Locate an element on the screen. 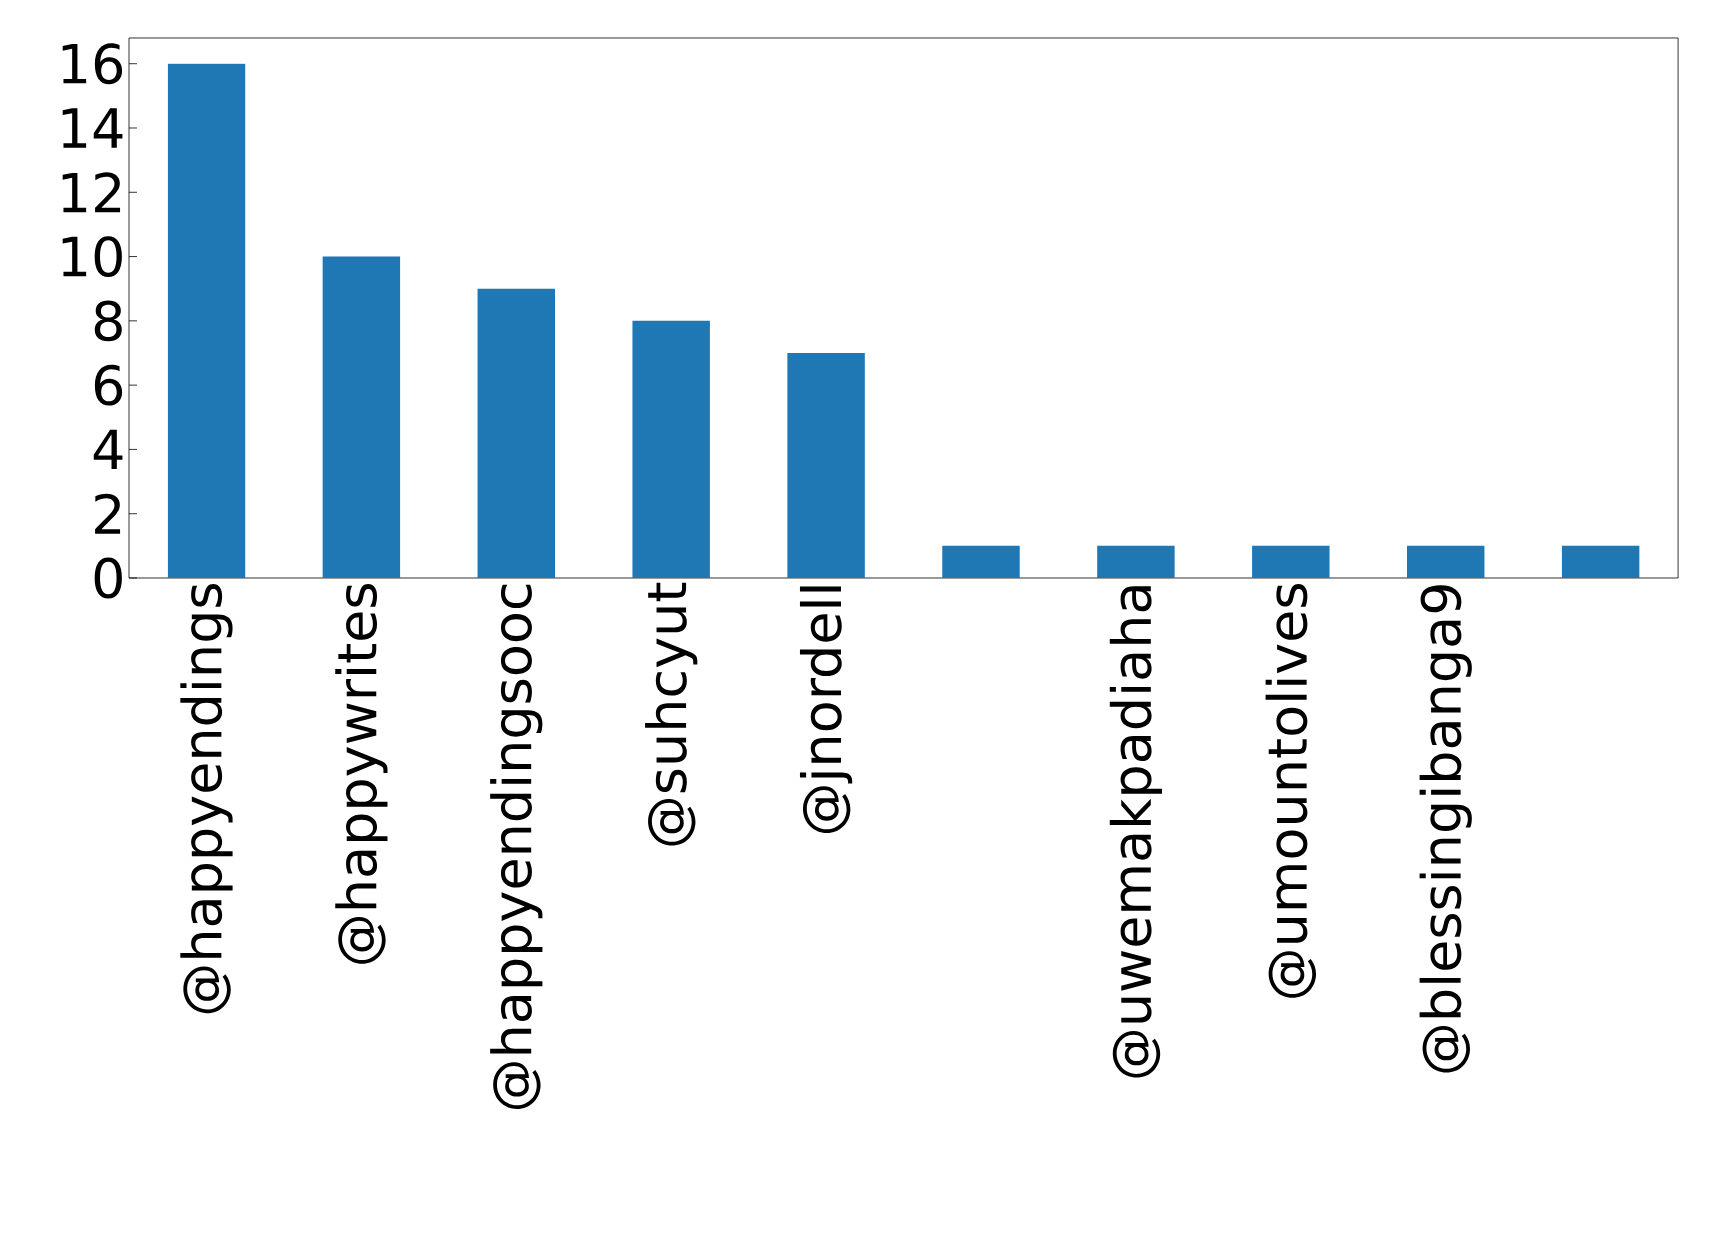 The image size is (1719, 1242). y-tick-label: 12 is located at coordinates (91, 192).